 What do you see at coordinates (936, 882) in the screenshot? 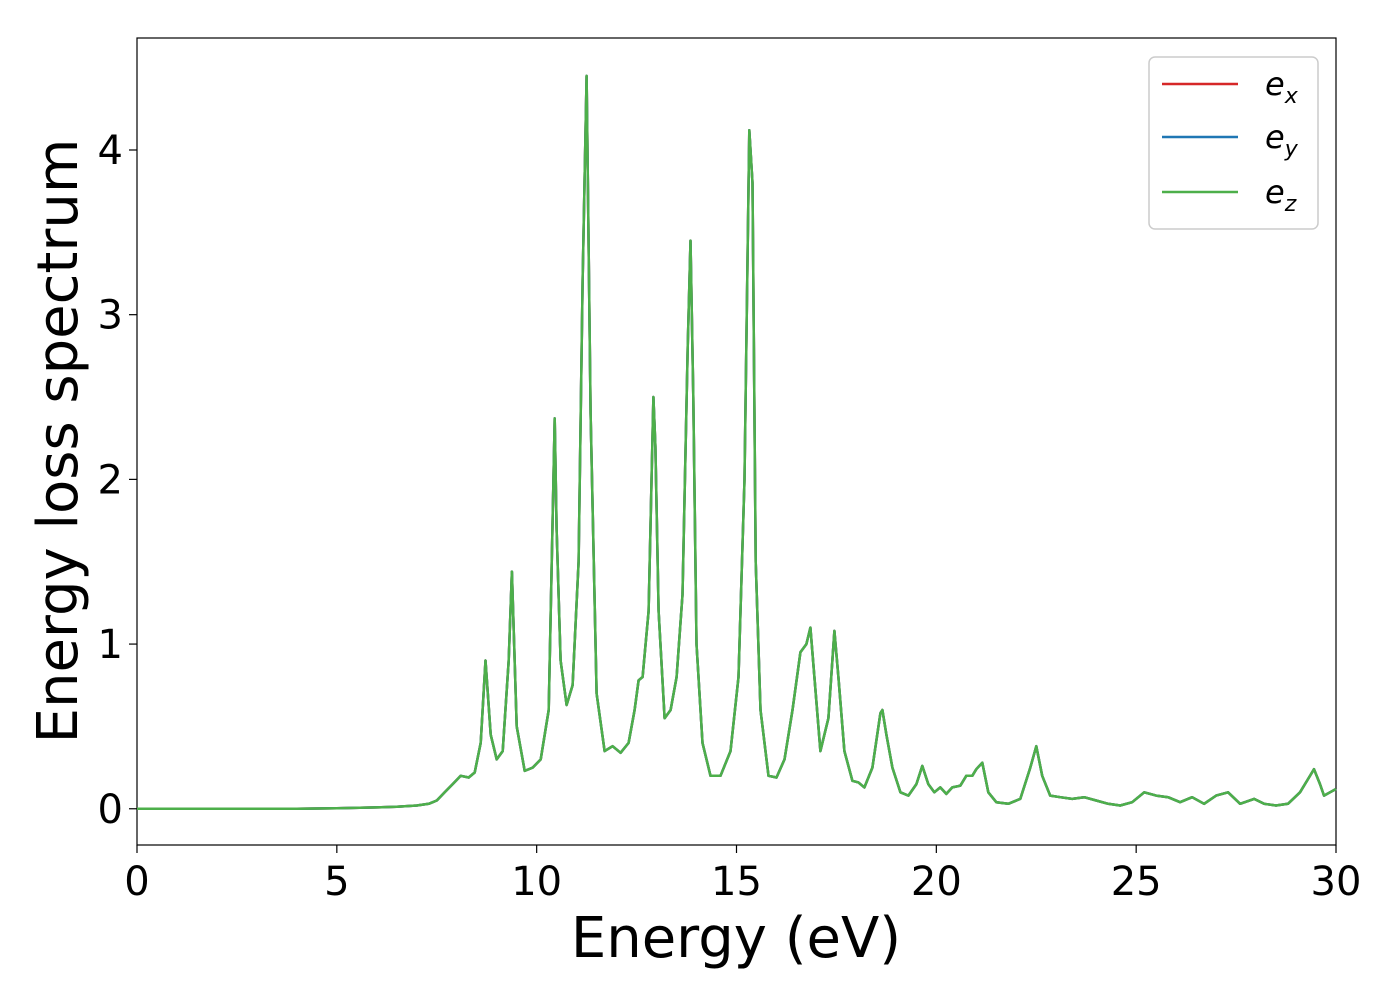
I see `x-tick-label: 20` at bounding box center [936, 882].